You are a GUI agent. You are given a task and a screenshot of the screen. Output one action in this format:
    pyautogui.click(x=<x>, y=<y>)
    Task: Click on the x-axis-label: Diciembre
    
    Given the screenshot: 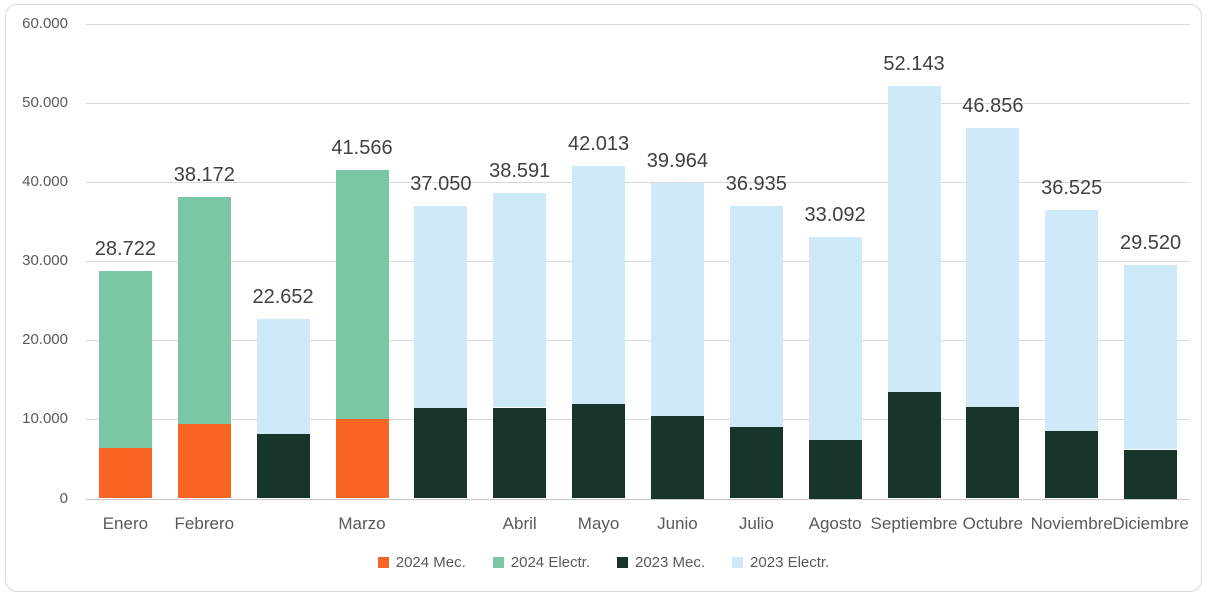 What is the action you would take?
    pyautogui.click(x=1150, y=523)
    